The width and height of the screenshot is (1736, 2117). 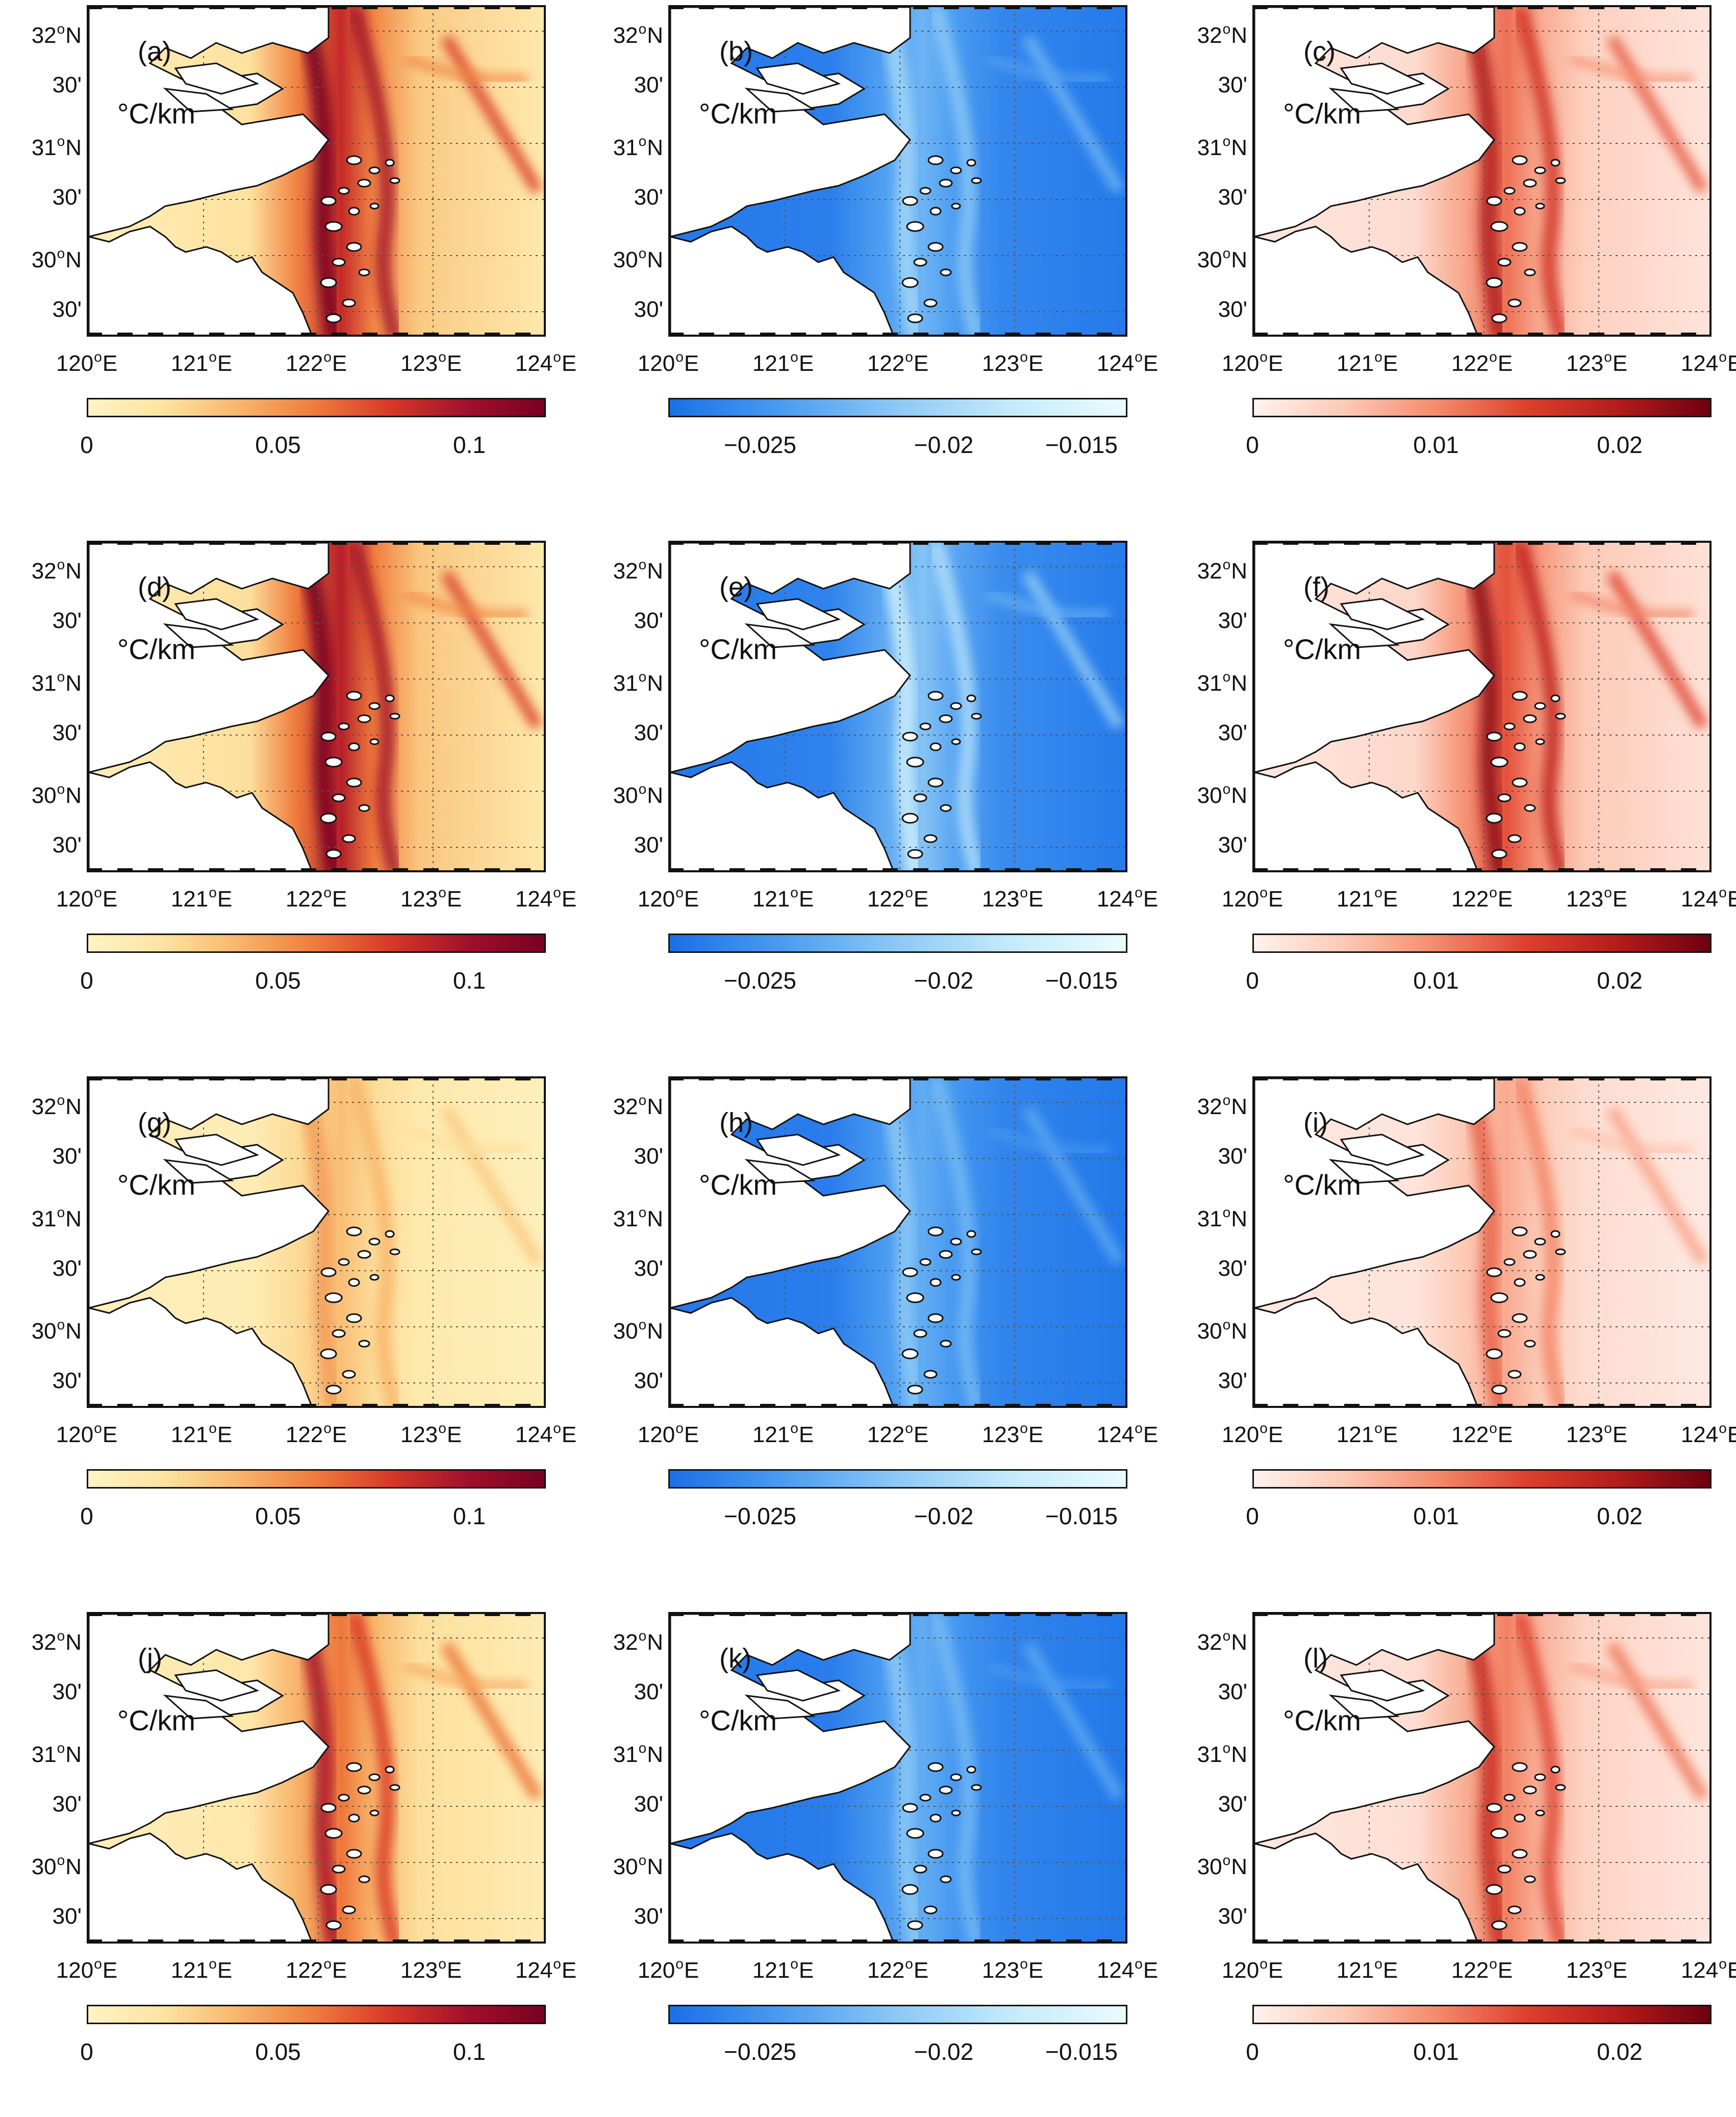 I want to click on map-field-h, so click(x=897, y=1242).